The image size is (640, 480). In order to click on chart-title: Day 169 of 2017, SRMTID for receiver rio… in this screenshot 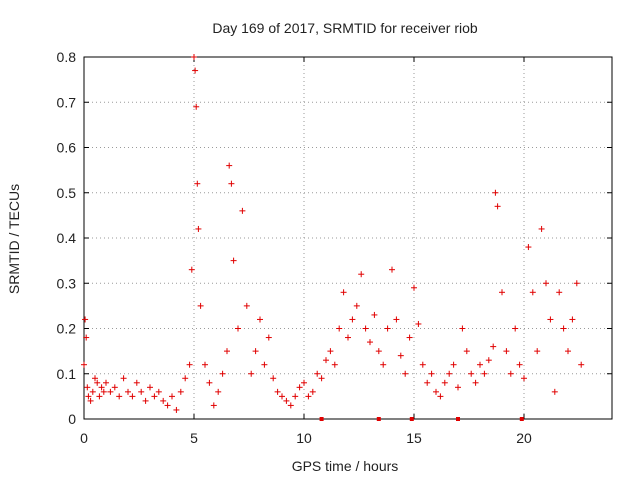, I will do `click(345, 28)`.